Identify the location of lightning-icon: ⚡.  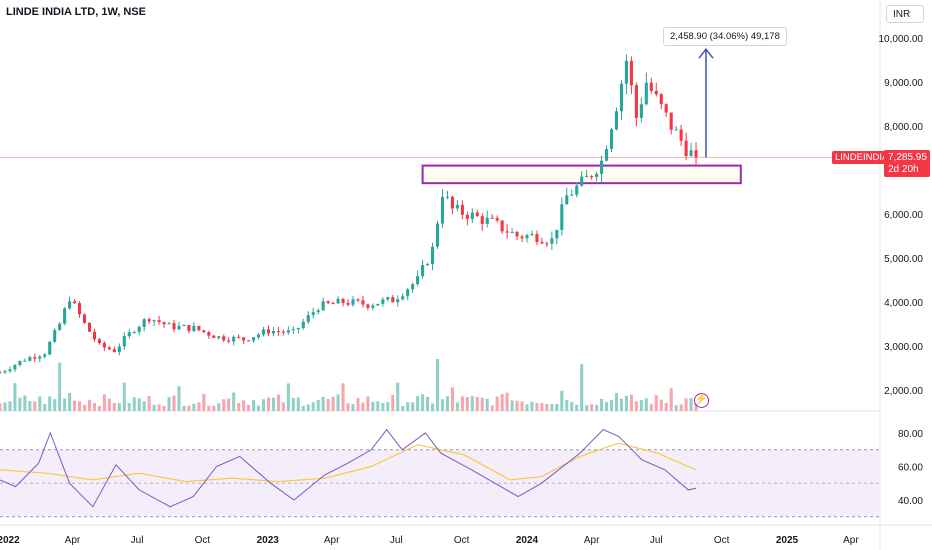
(701, 400).